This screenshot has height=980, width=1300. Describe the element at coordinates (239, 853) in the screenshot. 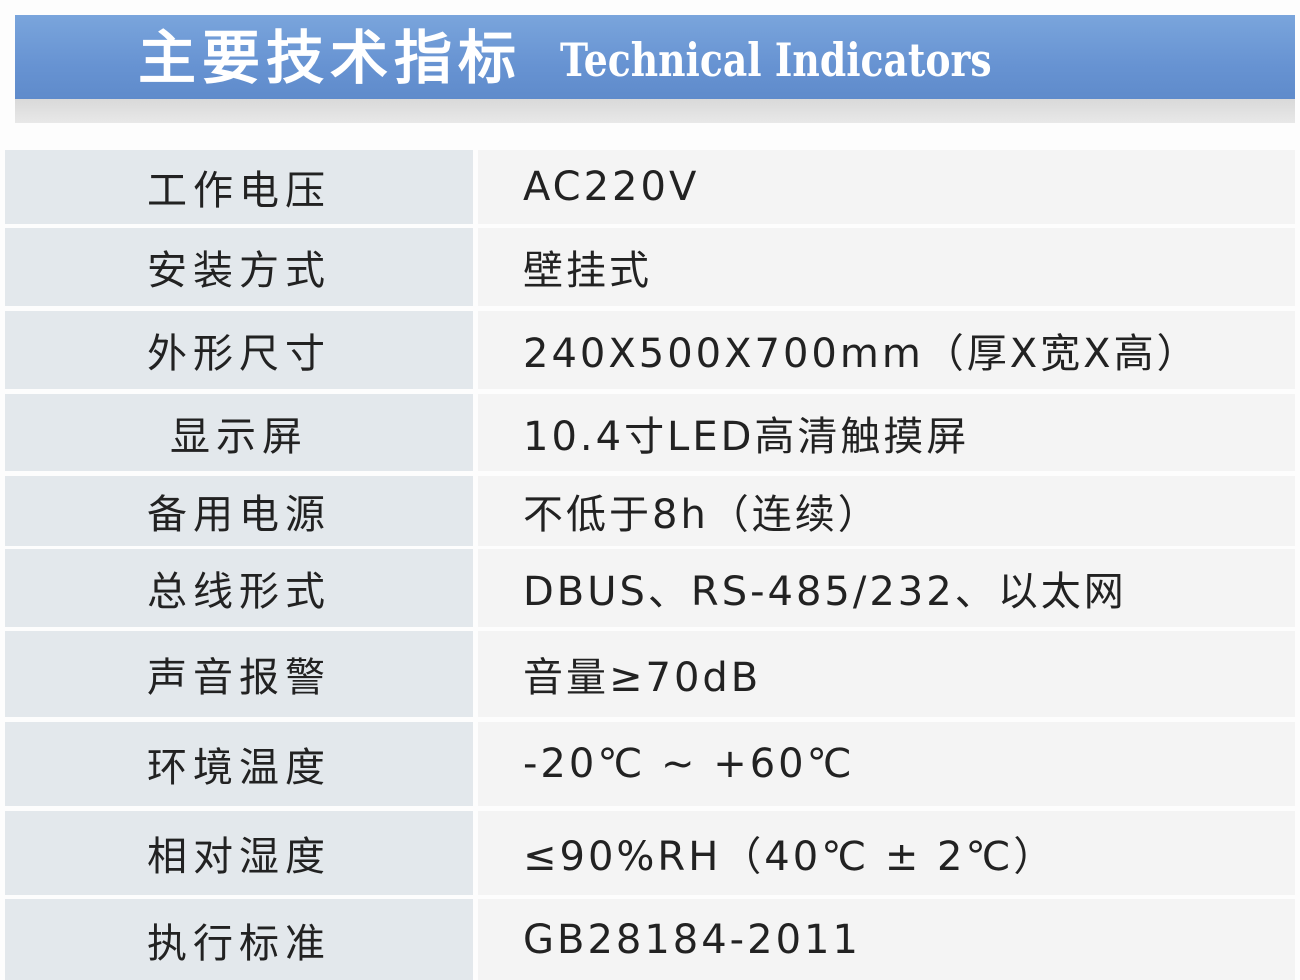

I see `spec-label: 相对湿度` at that location.